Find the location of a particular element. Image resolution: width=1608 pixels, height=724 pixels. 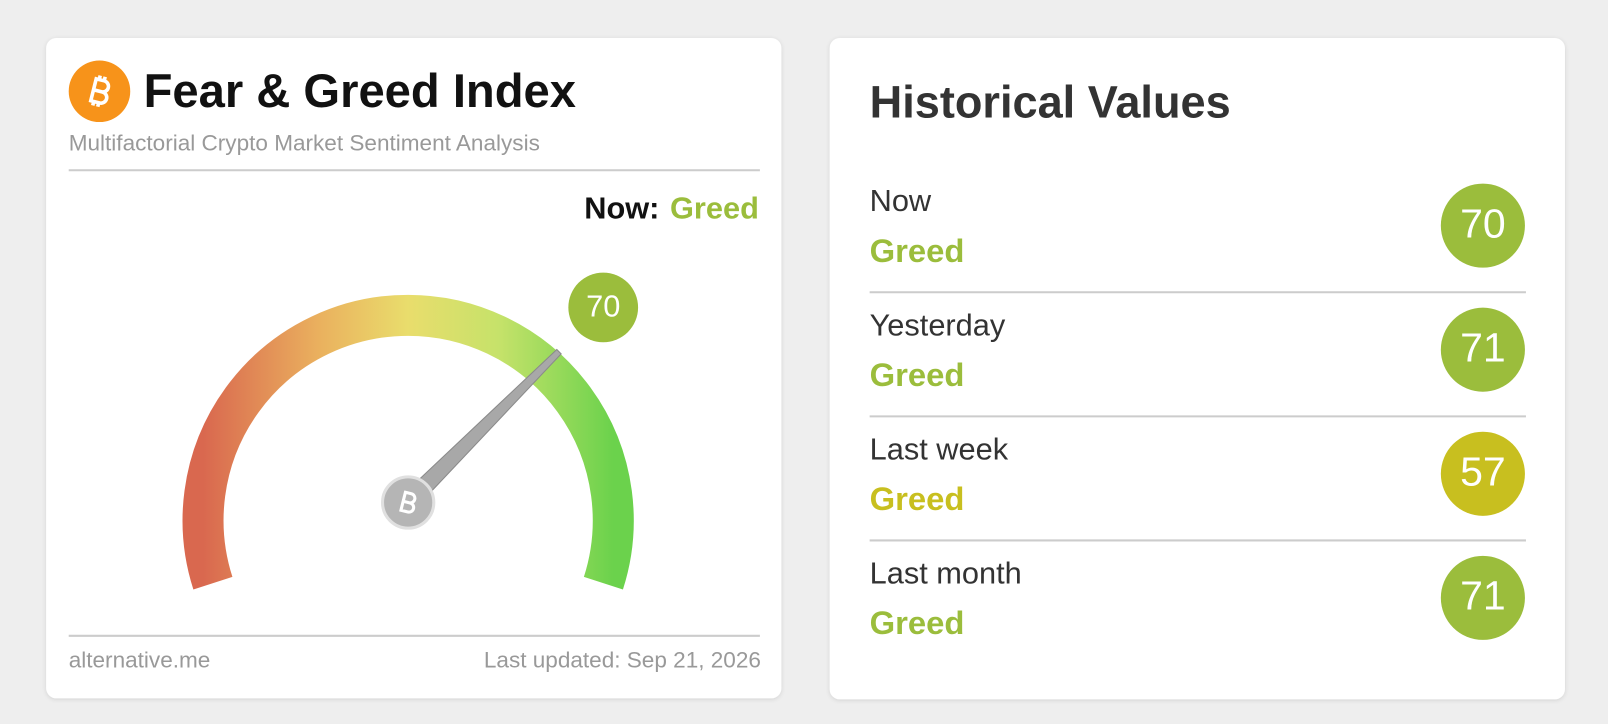

period-label: Yesterday is located at coordinates (938, 324).